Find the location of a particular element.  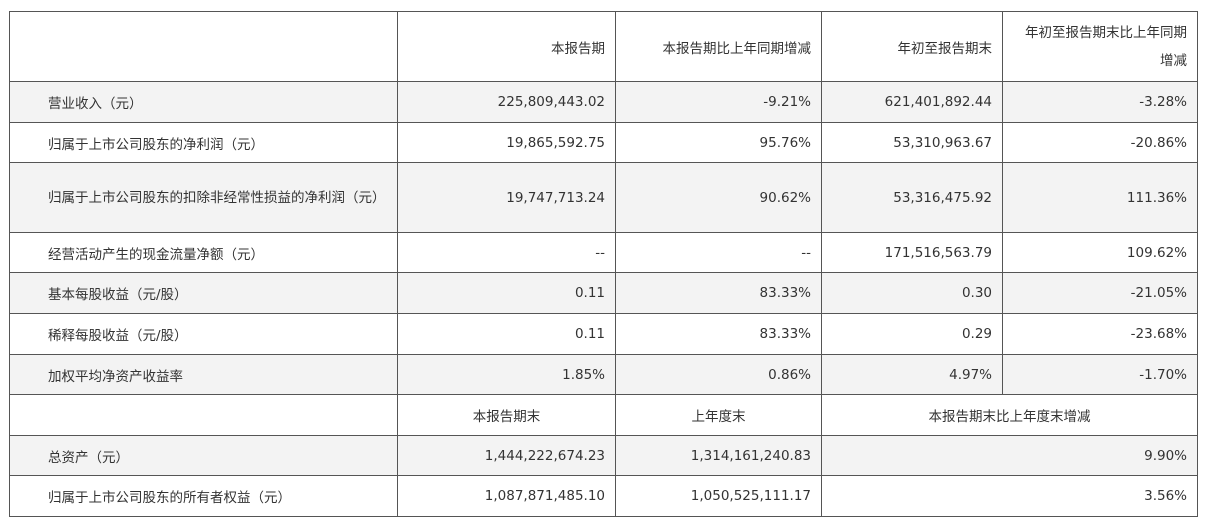

row-label: 总资产（元） is located at coordinates (204, 456).